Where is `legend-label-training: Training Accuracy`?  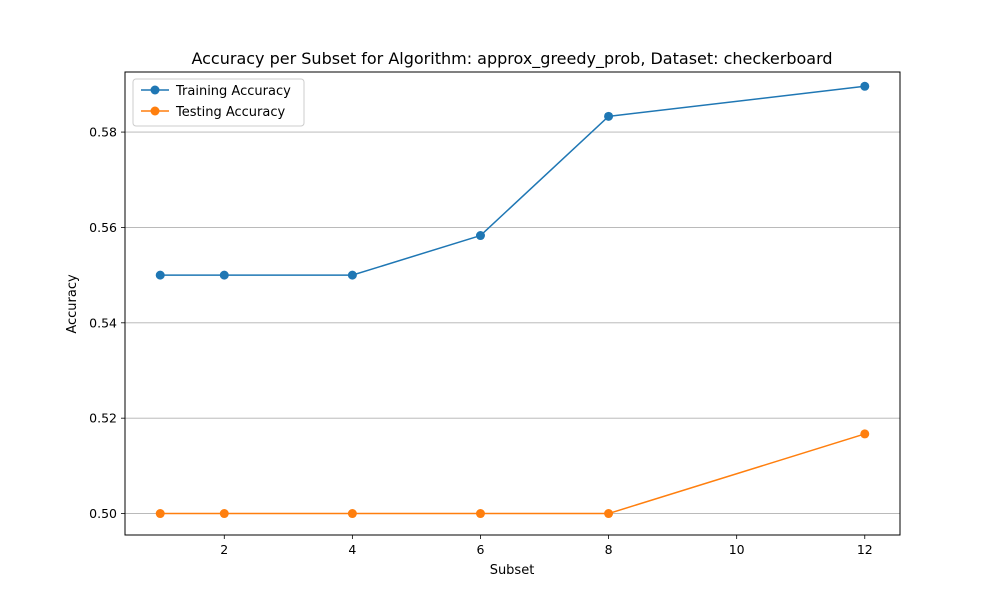
legend-label-training: Training Accuracy is located at coordinates (233, 91).